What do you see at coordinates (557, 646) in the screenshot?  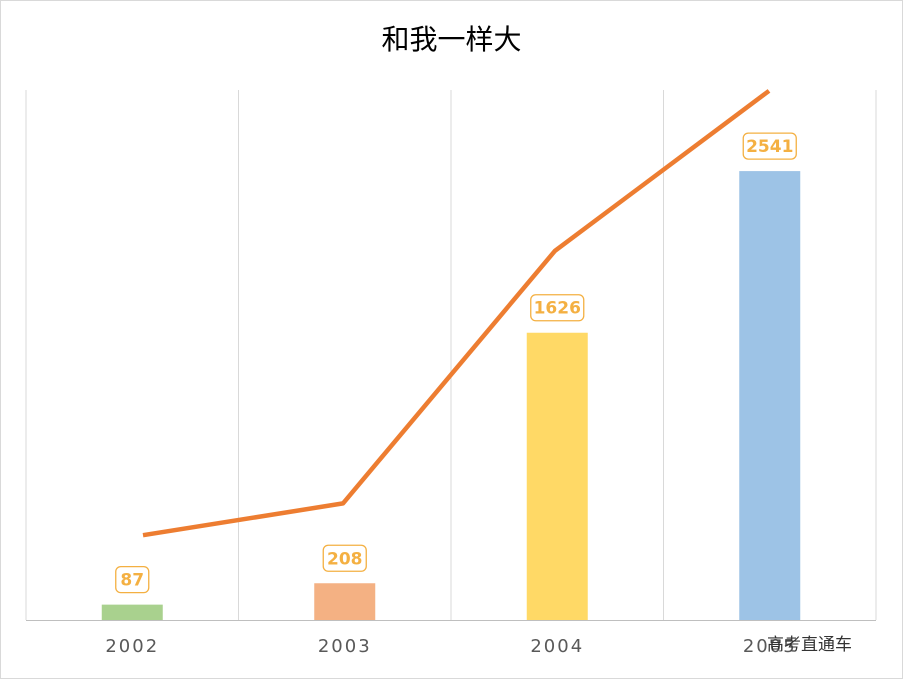 I see `x-tick-label: 2004` at bounding box center [557, 646].